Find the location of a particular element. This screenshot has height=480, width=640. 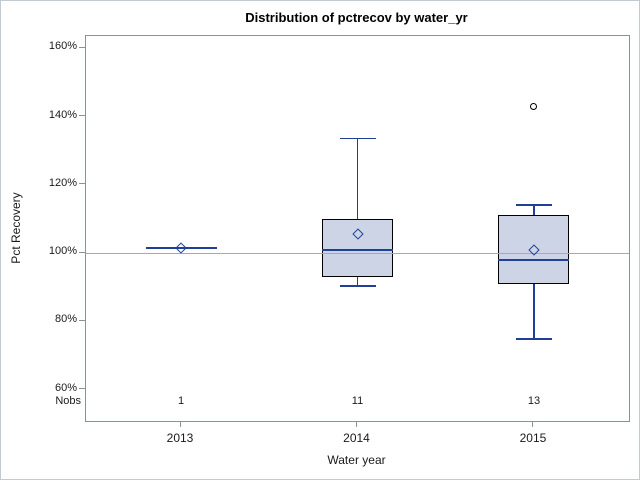

x-tick-label: 2014 is located at coordinates (356, 438).